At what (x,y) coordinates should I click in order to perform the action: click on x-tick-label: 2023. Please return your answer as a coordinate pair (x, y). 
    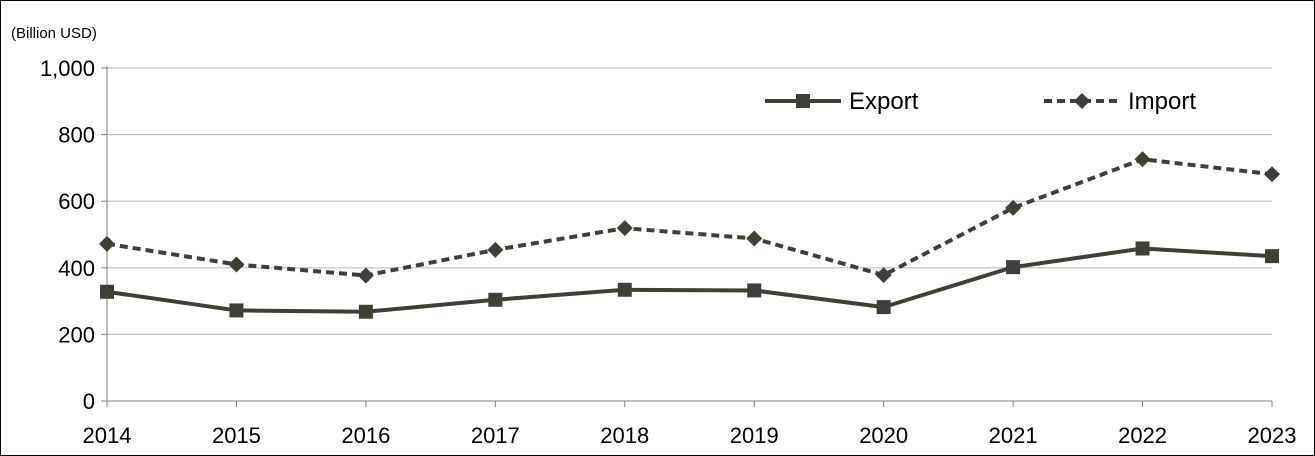
    Looking at the image, I should click on (1272, 435).